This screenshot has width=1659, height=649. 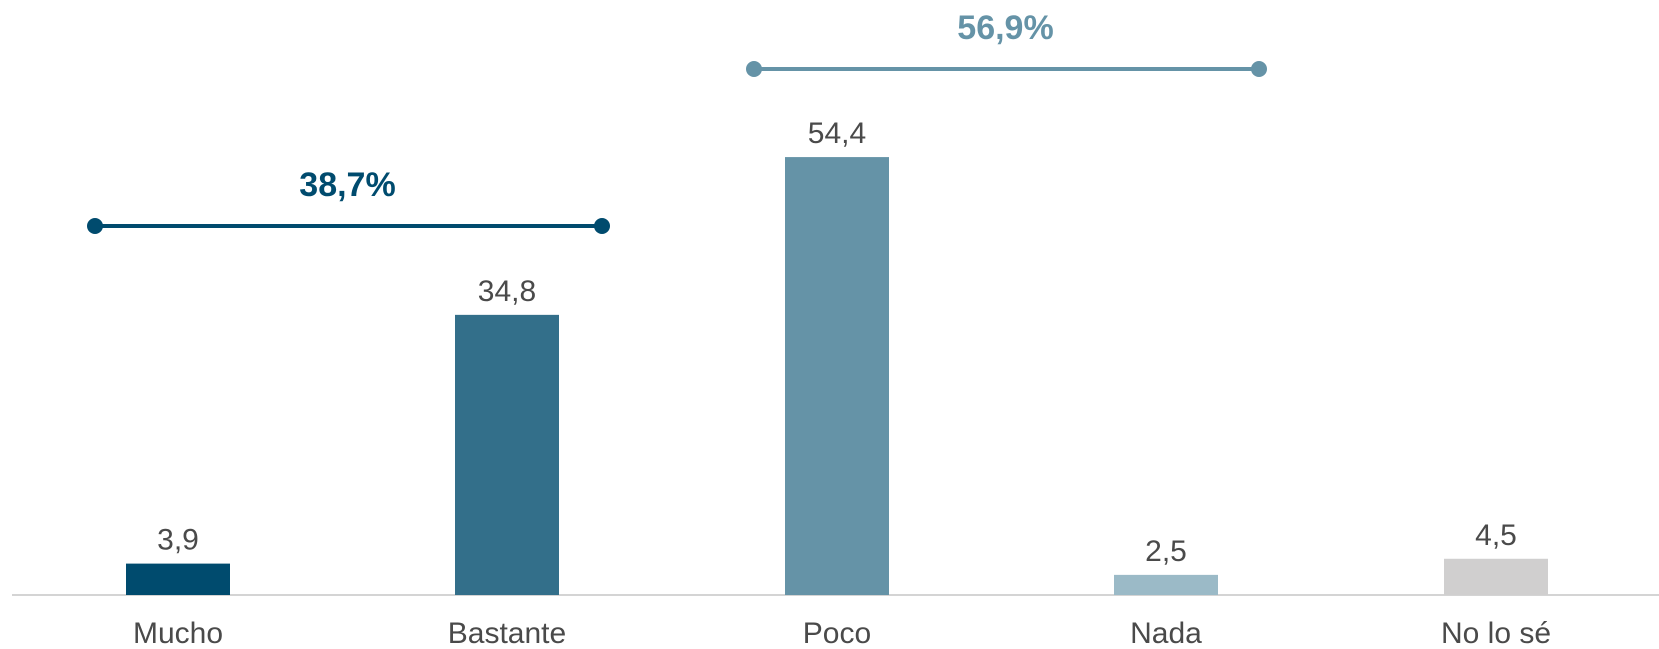 I want to click on bar-no-lo-s, so click(x=1496, y=576).